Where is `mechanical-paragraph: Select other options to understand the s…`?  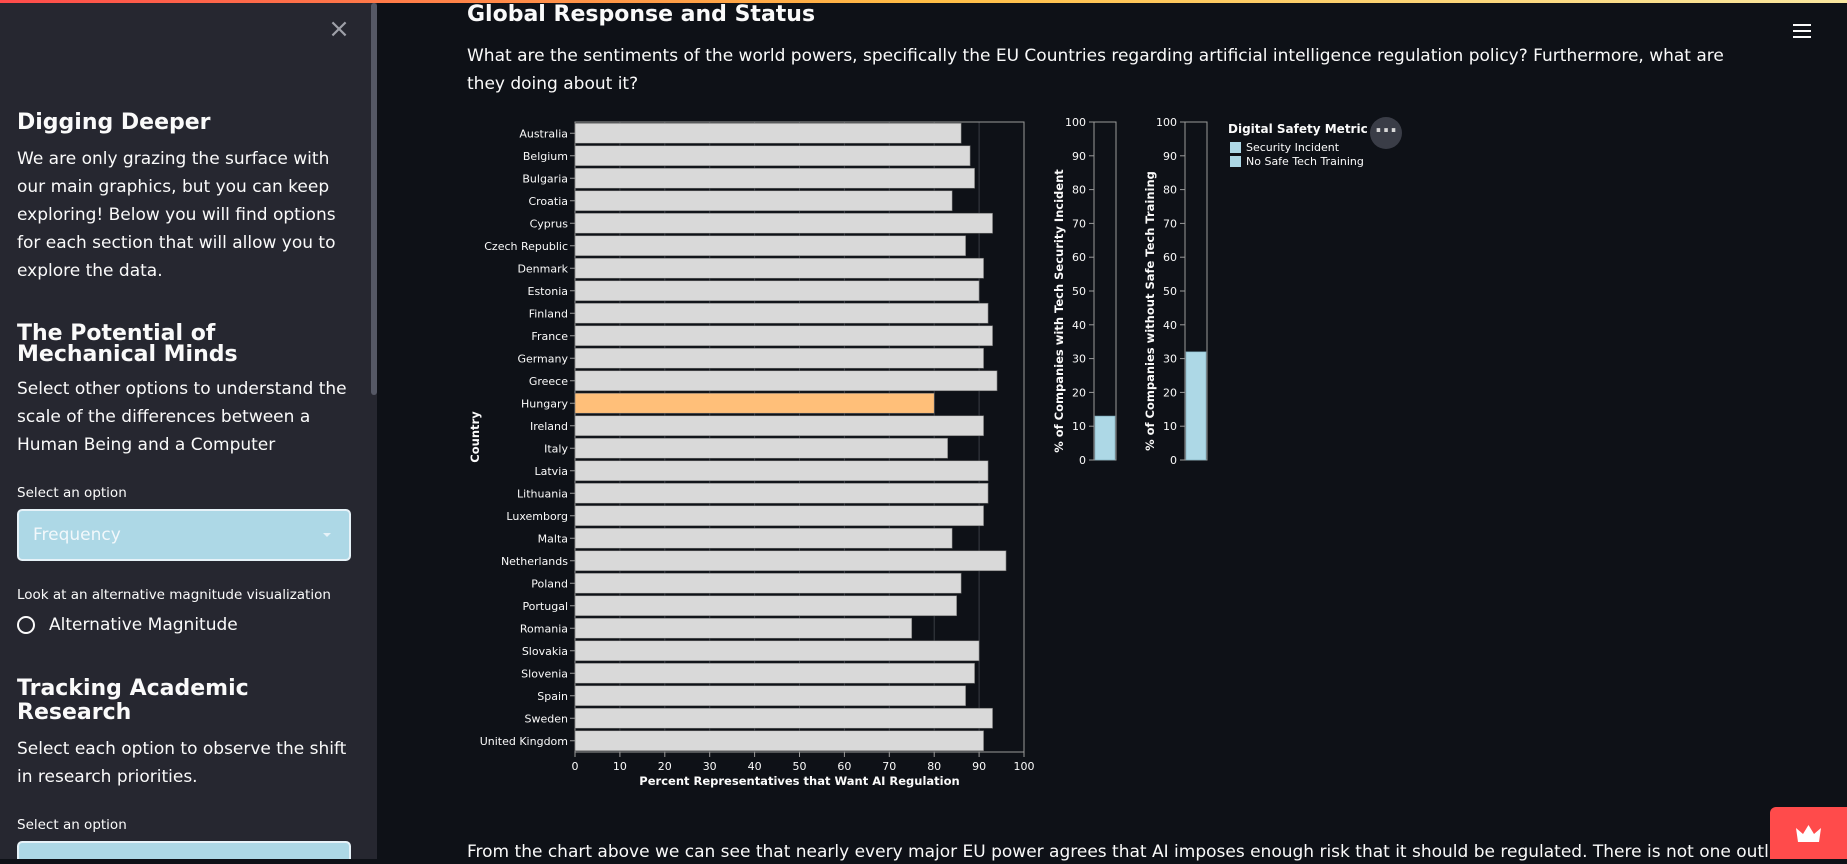 mechanical-paragraph: Select other options to understand the s… is located at coordinates (182, 417).